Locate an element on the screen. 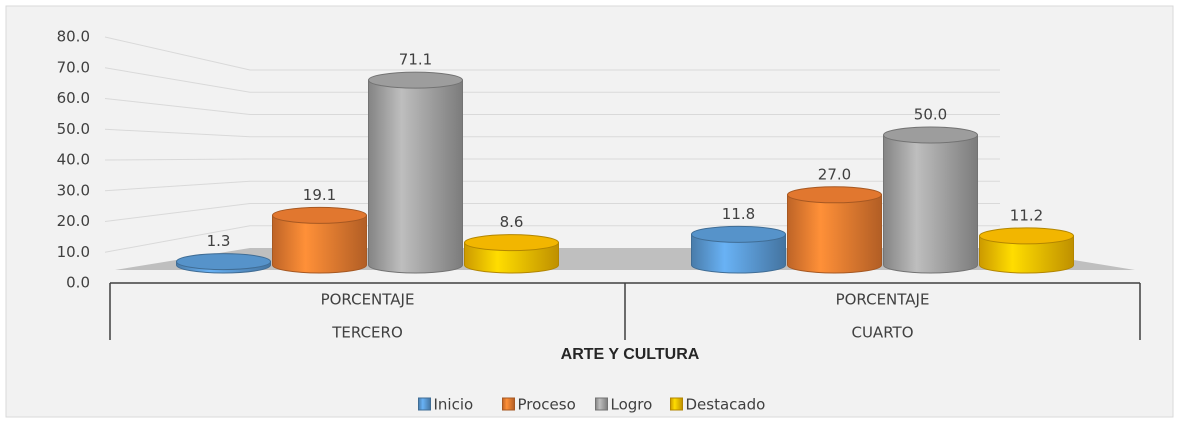 The width and height of the screenshot is (1179, 423). y-tick-label: 20.0 is located at coordinates (73, 221).